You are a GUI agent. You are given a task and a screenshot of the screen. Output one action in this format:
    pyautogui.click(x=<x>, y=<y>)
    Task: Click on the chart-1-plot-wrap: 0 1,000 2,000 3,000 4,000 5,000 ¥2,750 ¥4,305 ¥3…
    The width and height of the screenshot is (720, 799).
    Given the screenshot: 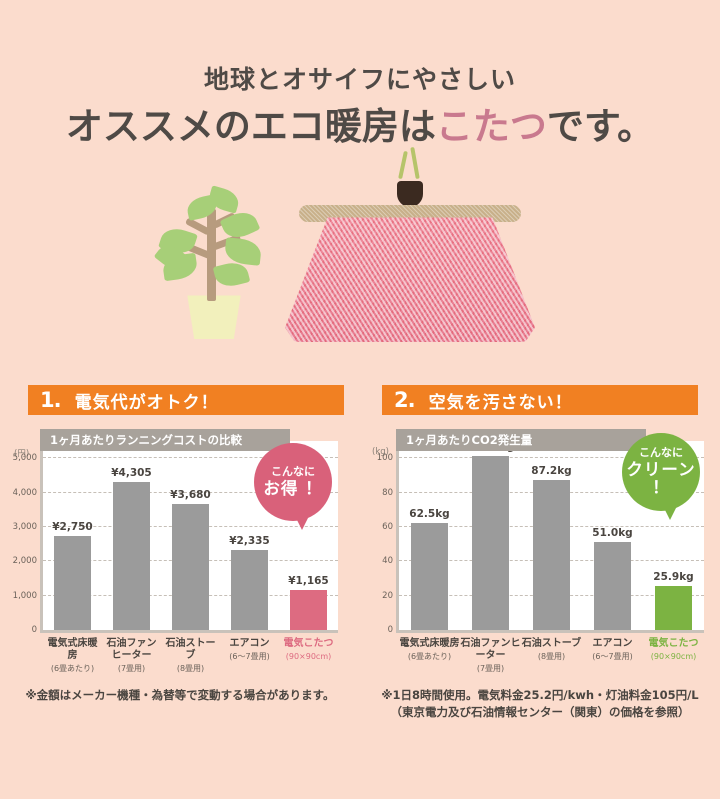 What is the action you would take?
    pyautogui.click(x=175, y=532)
    